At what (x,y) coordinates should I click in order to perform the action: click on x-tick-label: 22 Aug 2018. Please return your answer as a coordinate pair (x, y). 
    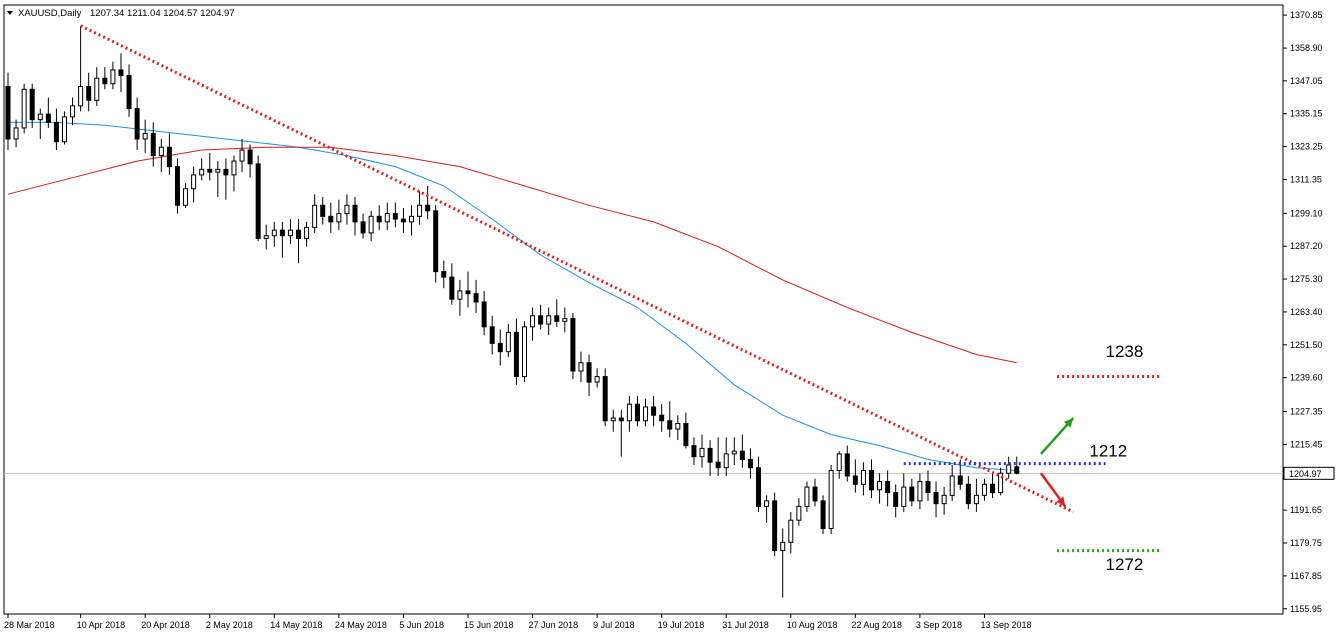
    Looking at the image, I should click on (876, 625).